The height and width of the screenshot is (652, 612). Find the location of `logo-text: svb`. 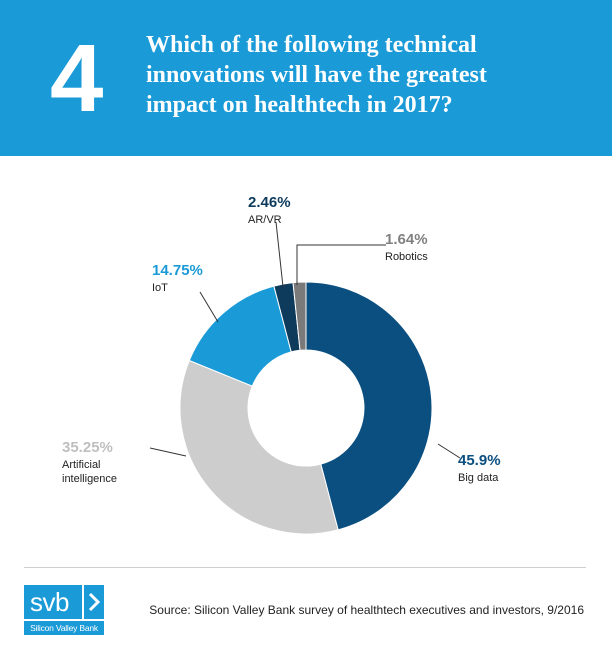

logo-text: svb is located at coordinates (49, 602).